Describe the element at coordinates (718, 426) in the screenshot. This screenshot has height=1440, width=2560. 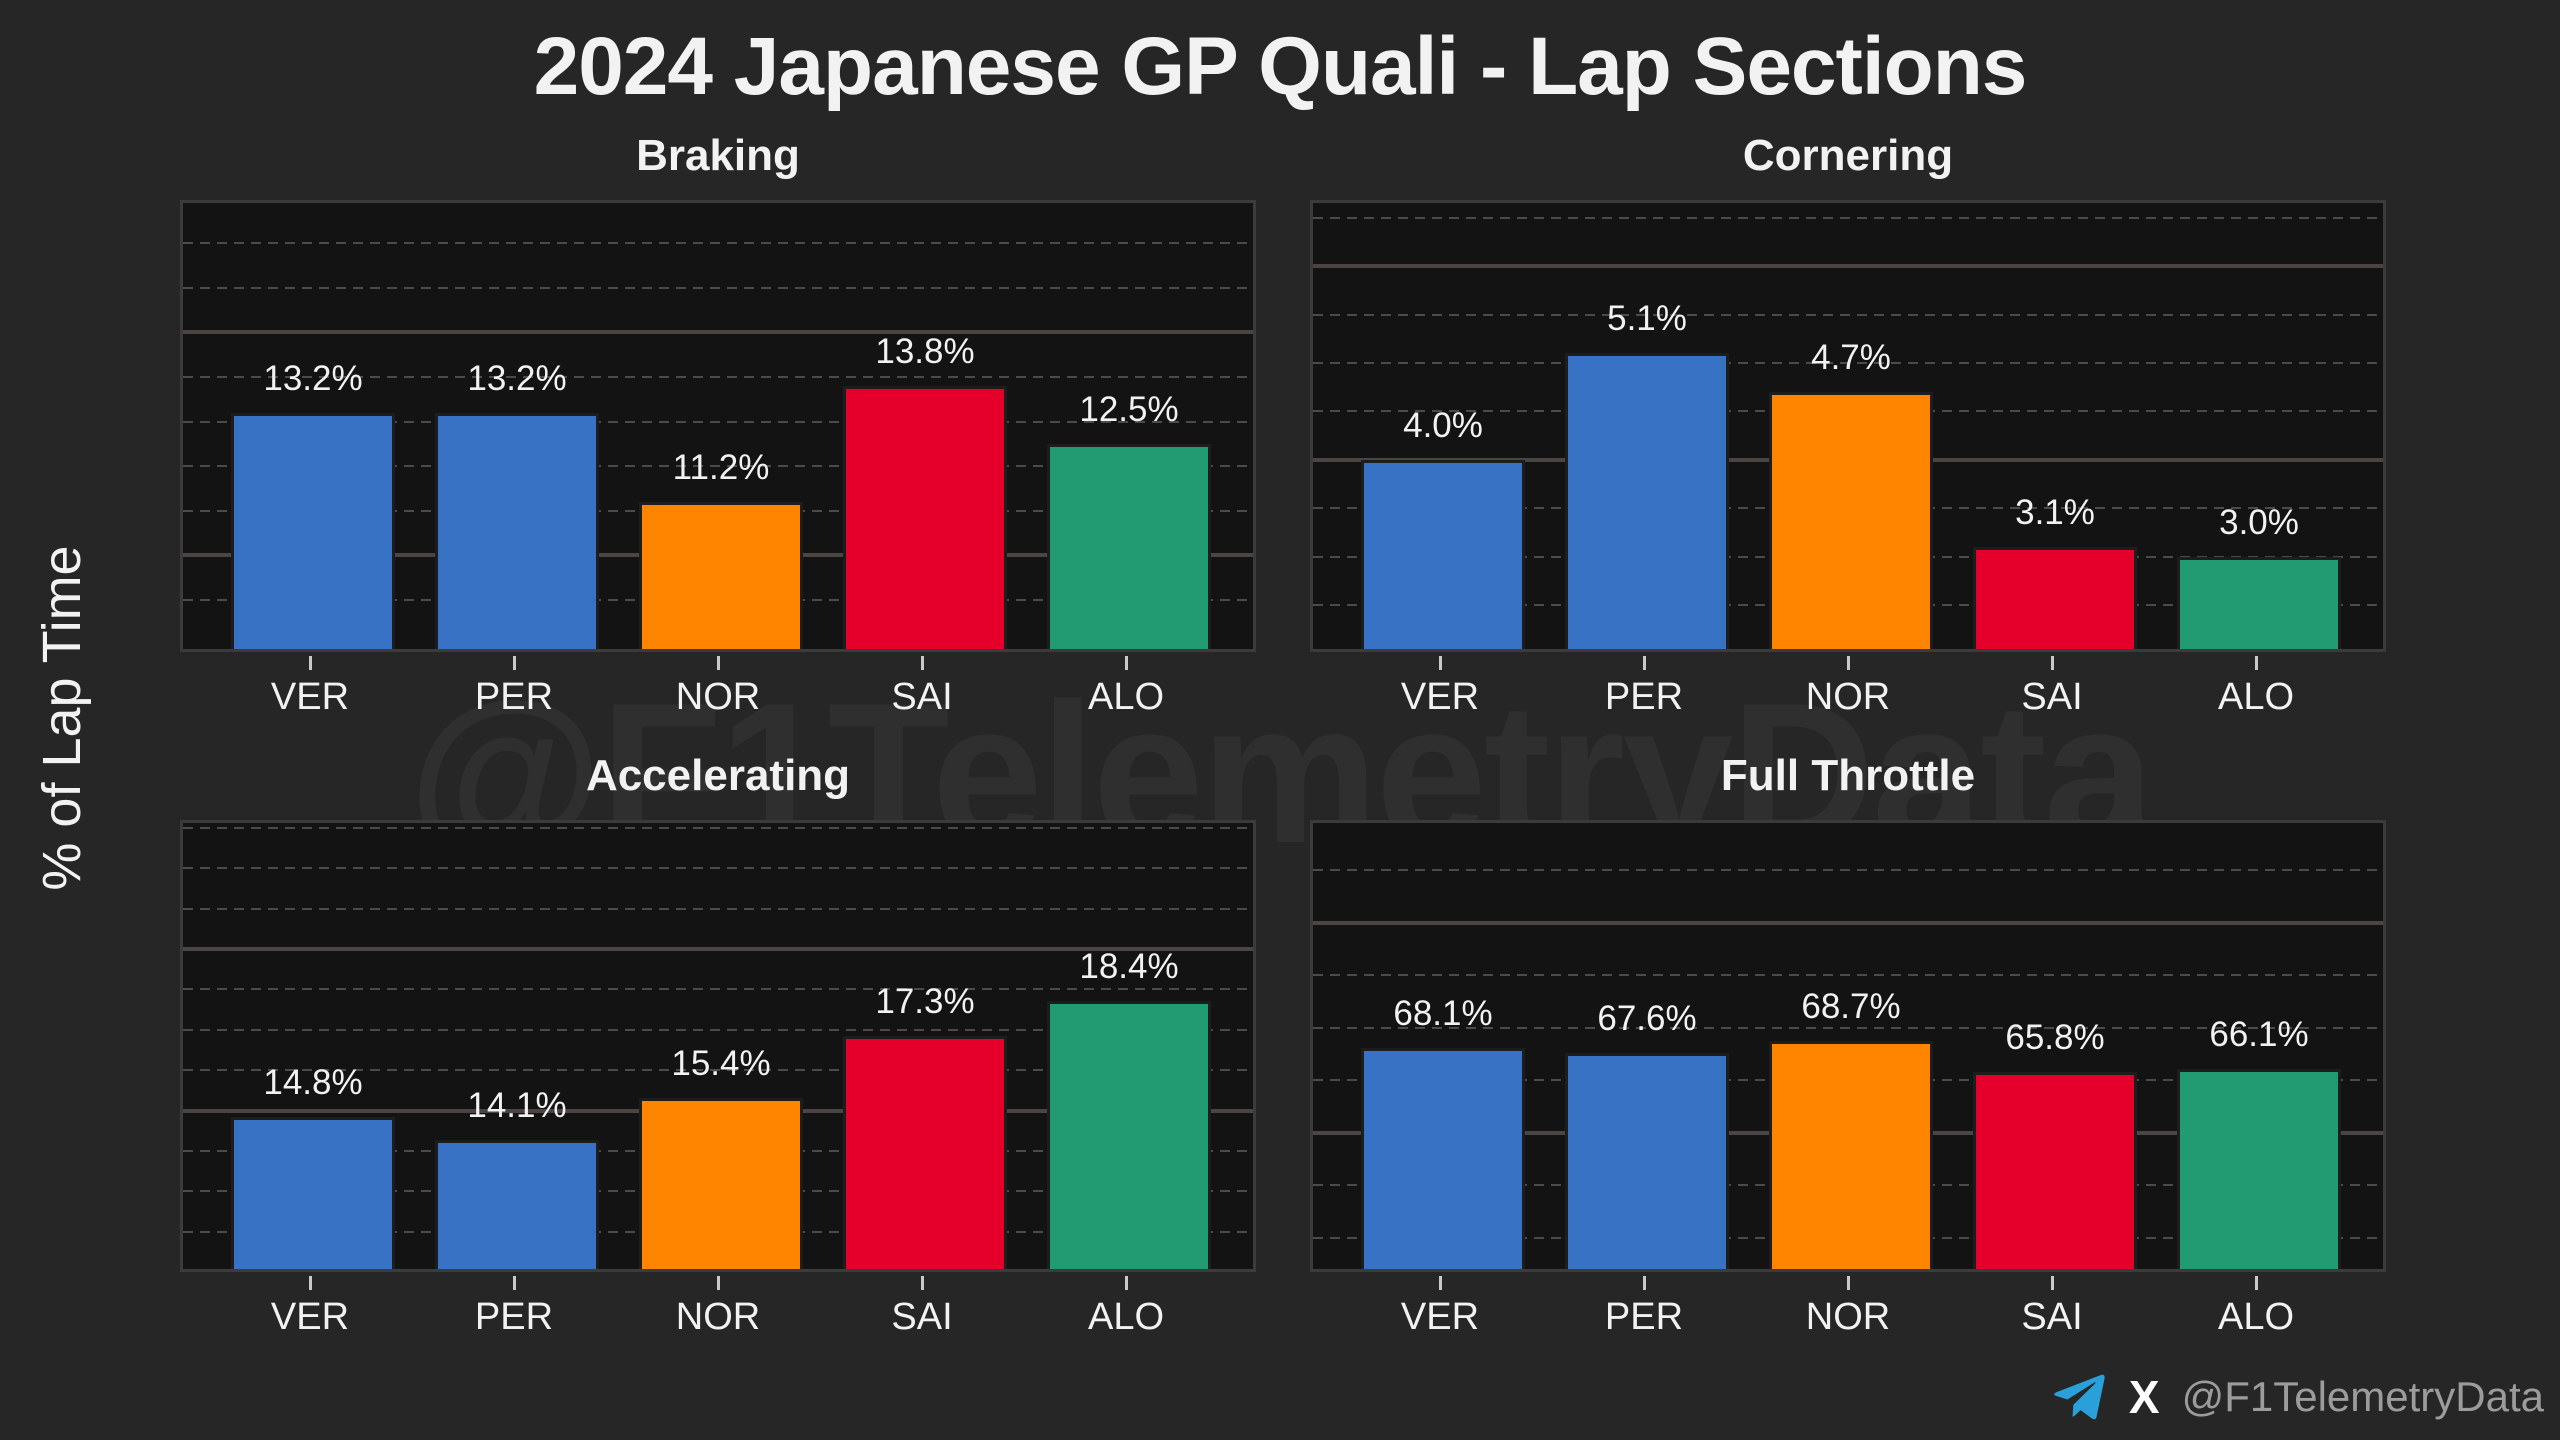
I see `plot-area: 13.2% 13.2% 11.2% 13.8% 12.5%` at that location.